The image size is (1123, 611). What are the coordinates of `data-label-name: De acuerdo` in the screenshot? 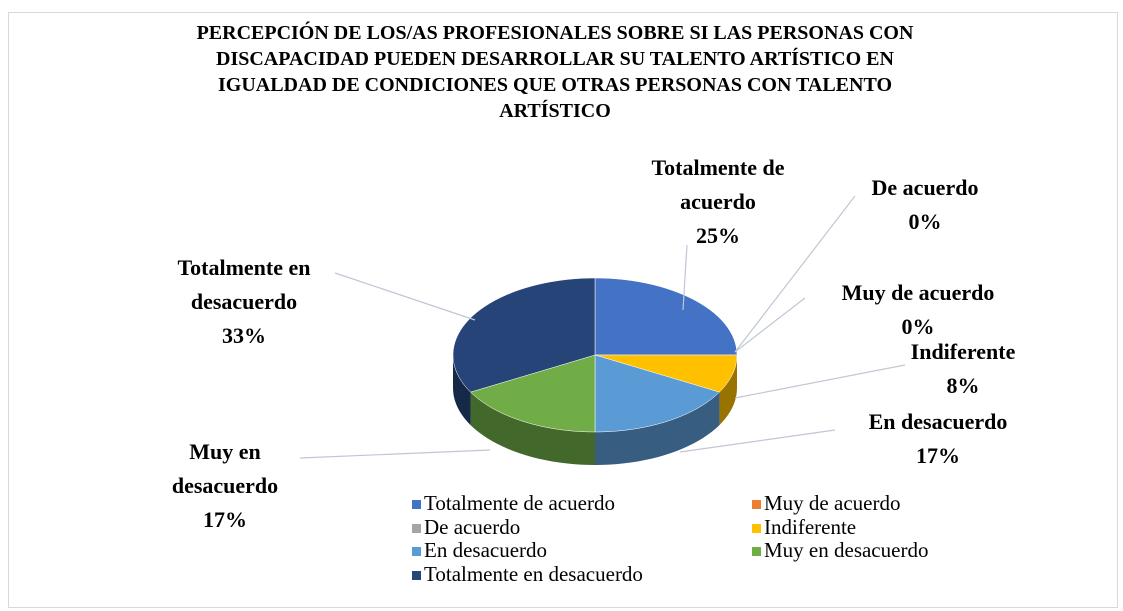 It's located at (925, 187).